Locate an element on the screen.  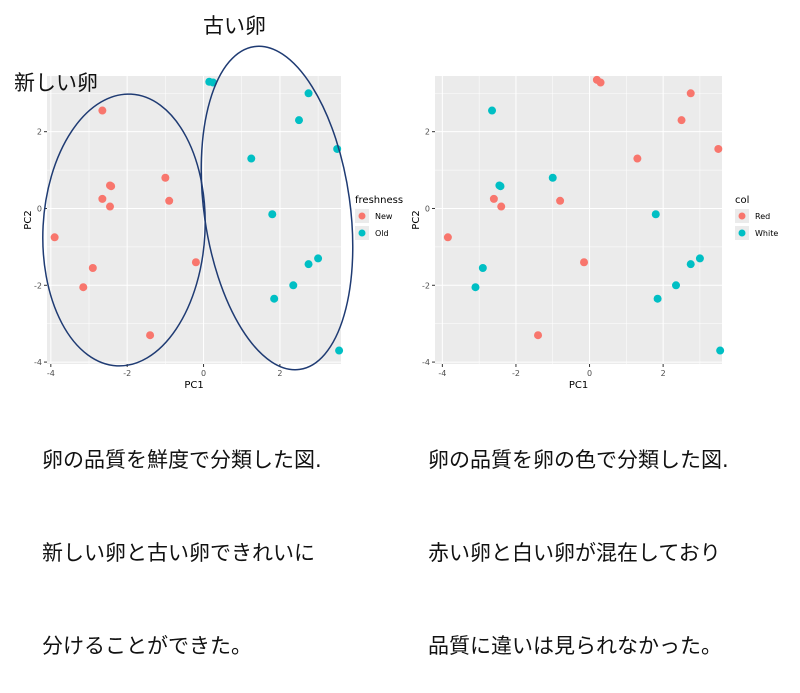
legend-key-white is located at coordinates (742, 233).